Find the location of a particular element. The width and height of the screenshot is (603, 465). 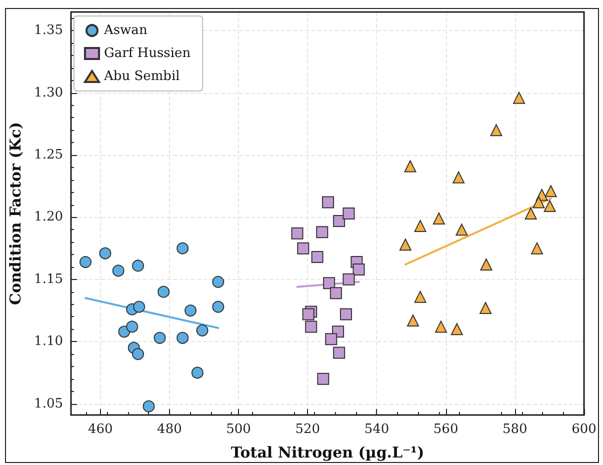

y-tick-label: 1.10 is located at coordinates (48, 342).